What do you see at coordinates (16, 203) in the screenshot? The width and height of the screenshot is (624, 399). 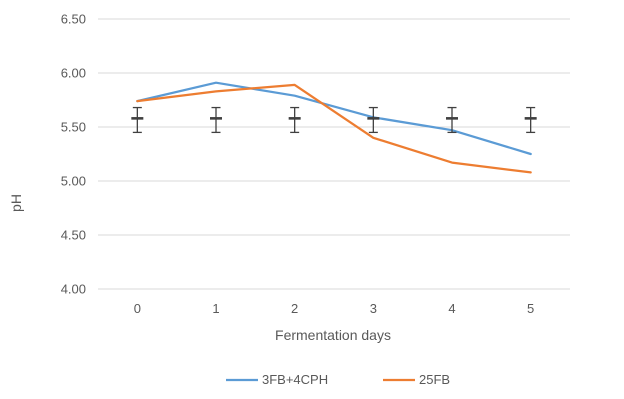 I see `y-axis-title: pH` at bounding box center [16, 203].